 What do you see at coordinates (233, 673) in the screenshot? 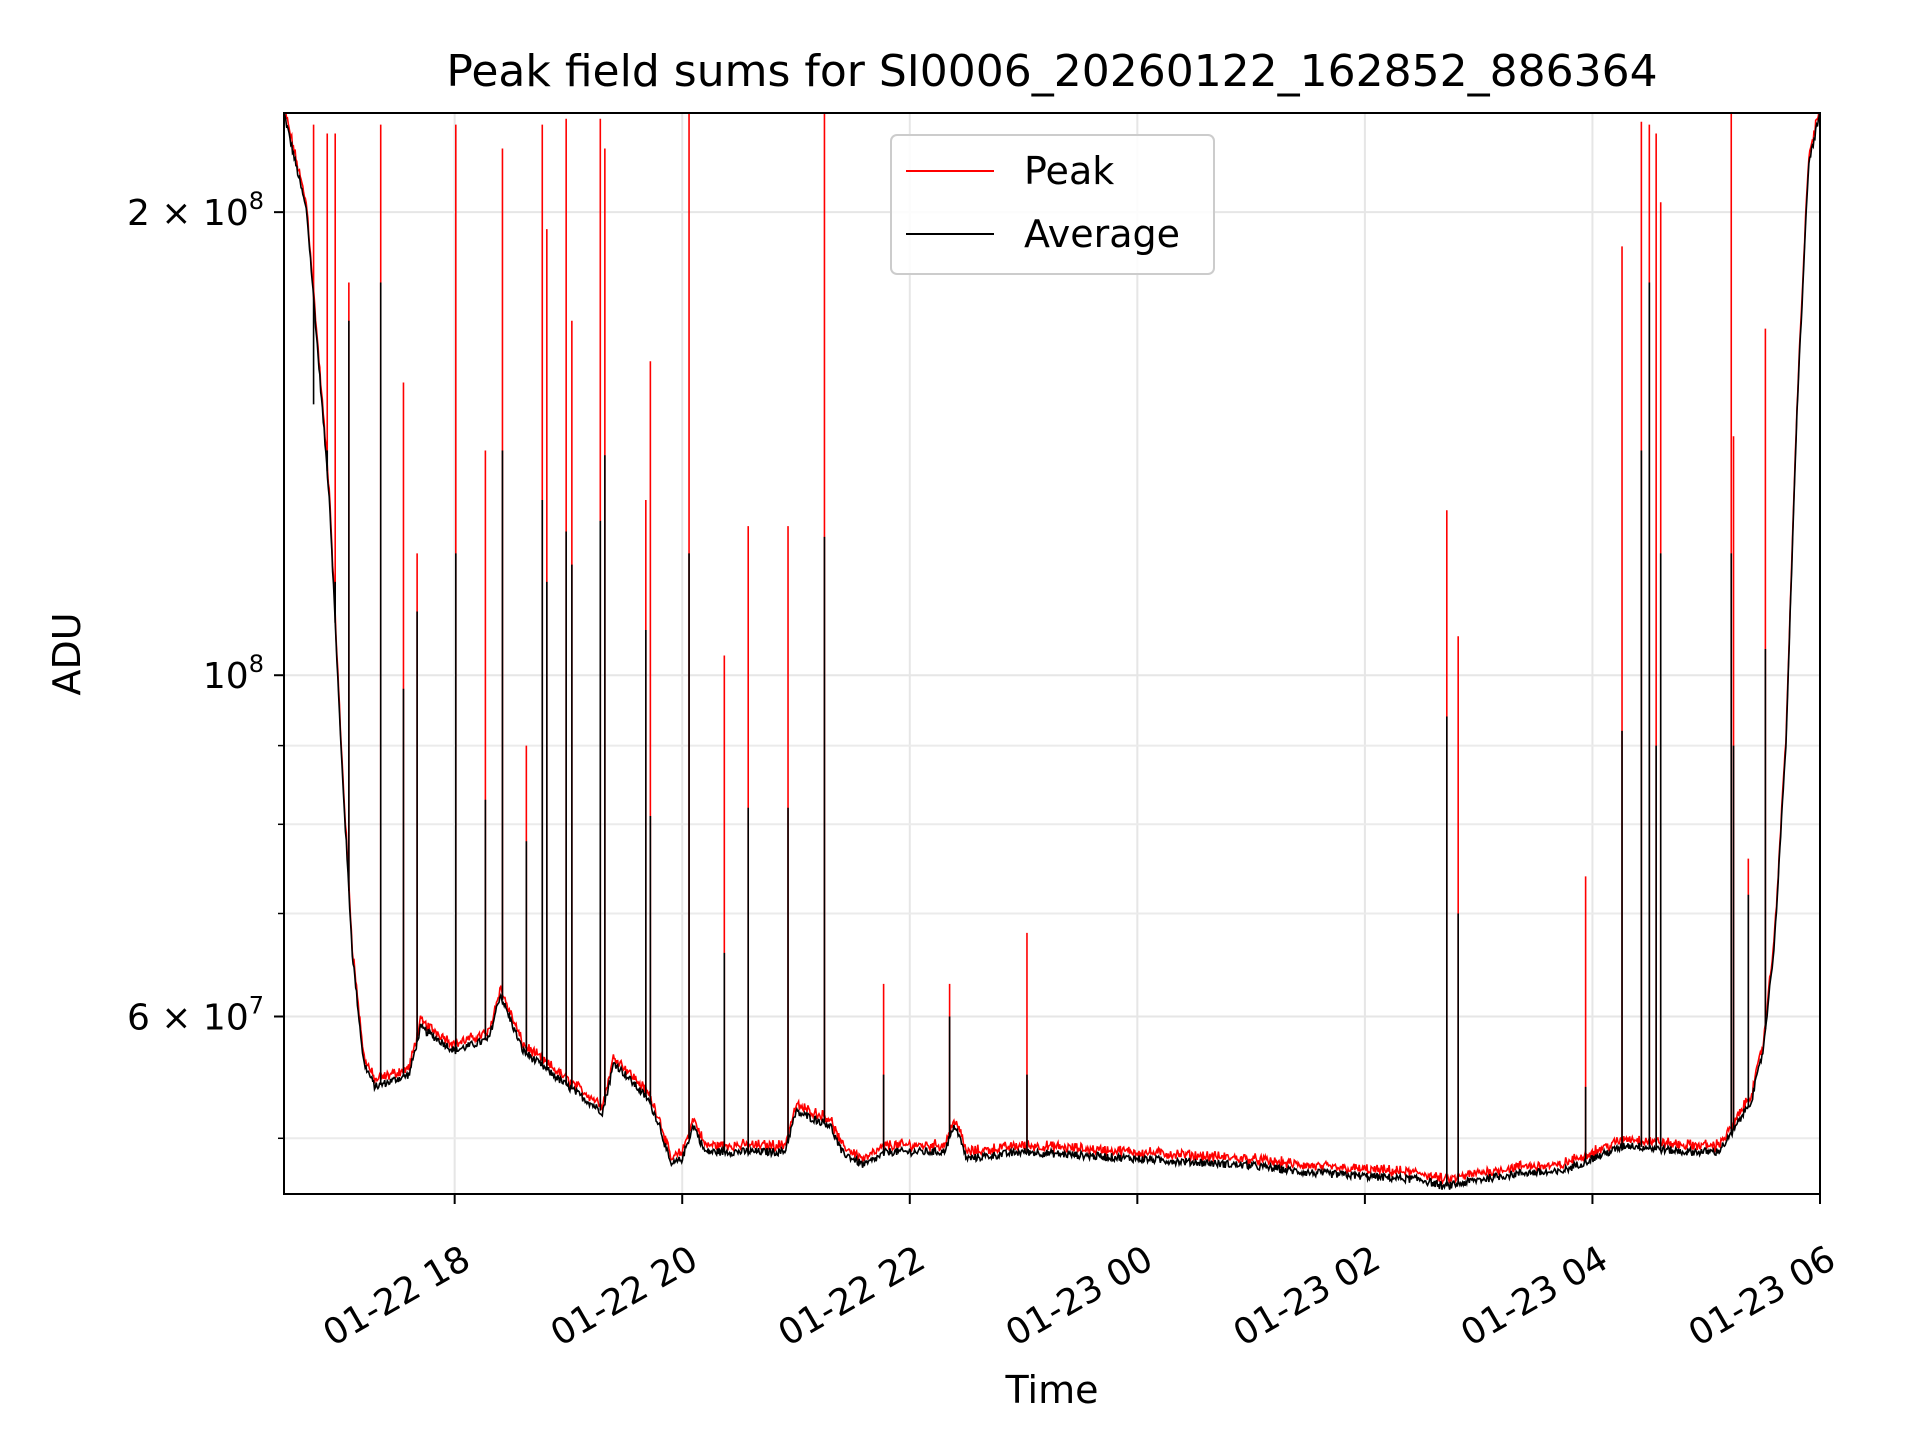
I see `y-tick-label: 108` at bounding box center [233, 673].